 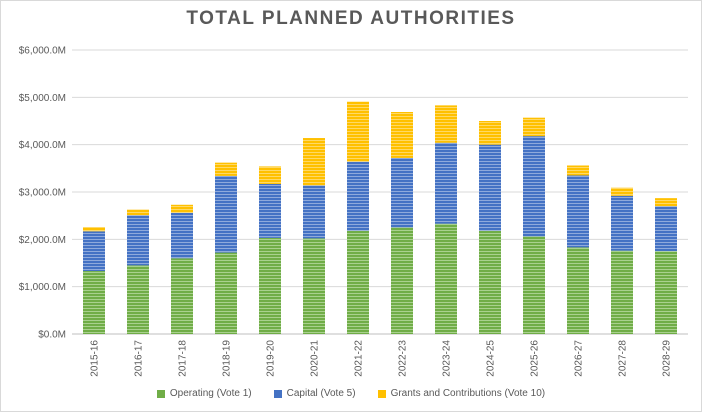 What do you see at coordinates (42, 287) in the screenshot?
I see `y-tick-label: $1,000.0M` at bounding box center [42, 287].